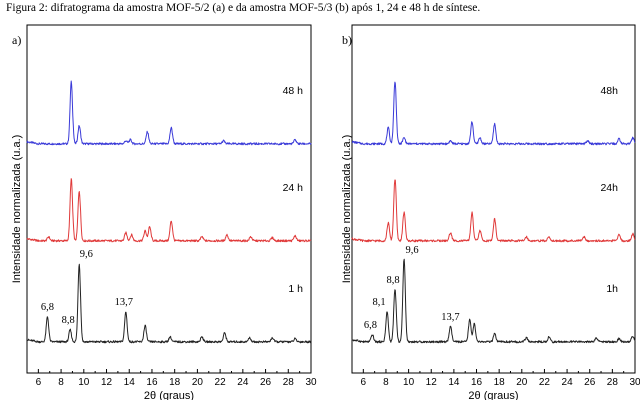  Describe the element at coordinates (293, 91) in the screenshot. I see `series-label: 48 h` at that location.